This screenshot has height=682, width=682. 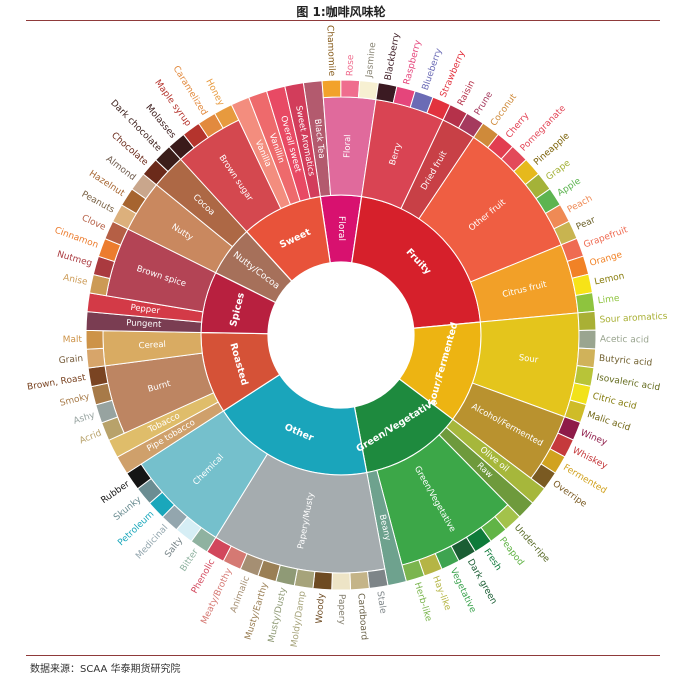 I want to click on flavor-label-woody: Woody, so click(x=321, y=608).